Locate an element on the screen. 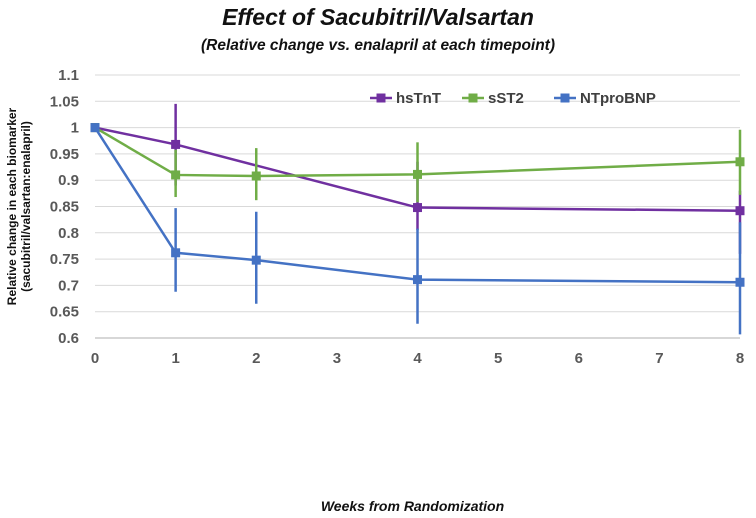 This screenshot has height=518, width=756. x-tick-label: 4 is located at coordinates (417, 358).